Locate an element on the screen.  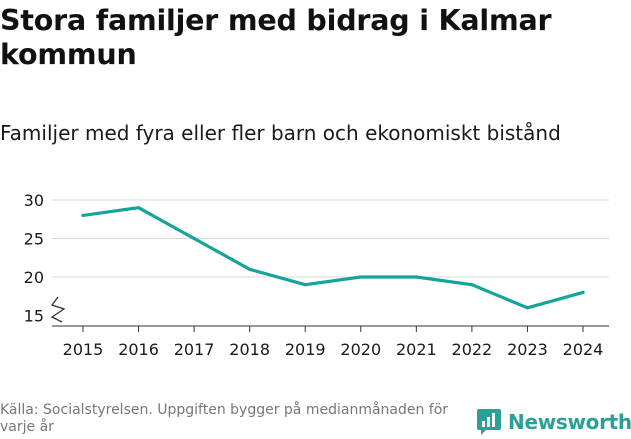
data-point-2023 is located at coordinates (527, 308).